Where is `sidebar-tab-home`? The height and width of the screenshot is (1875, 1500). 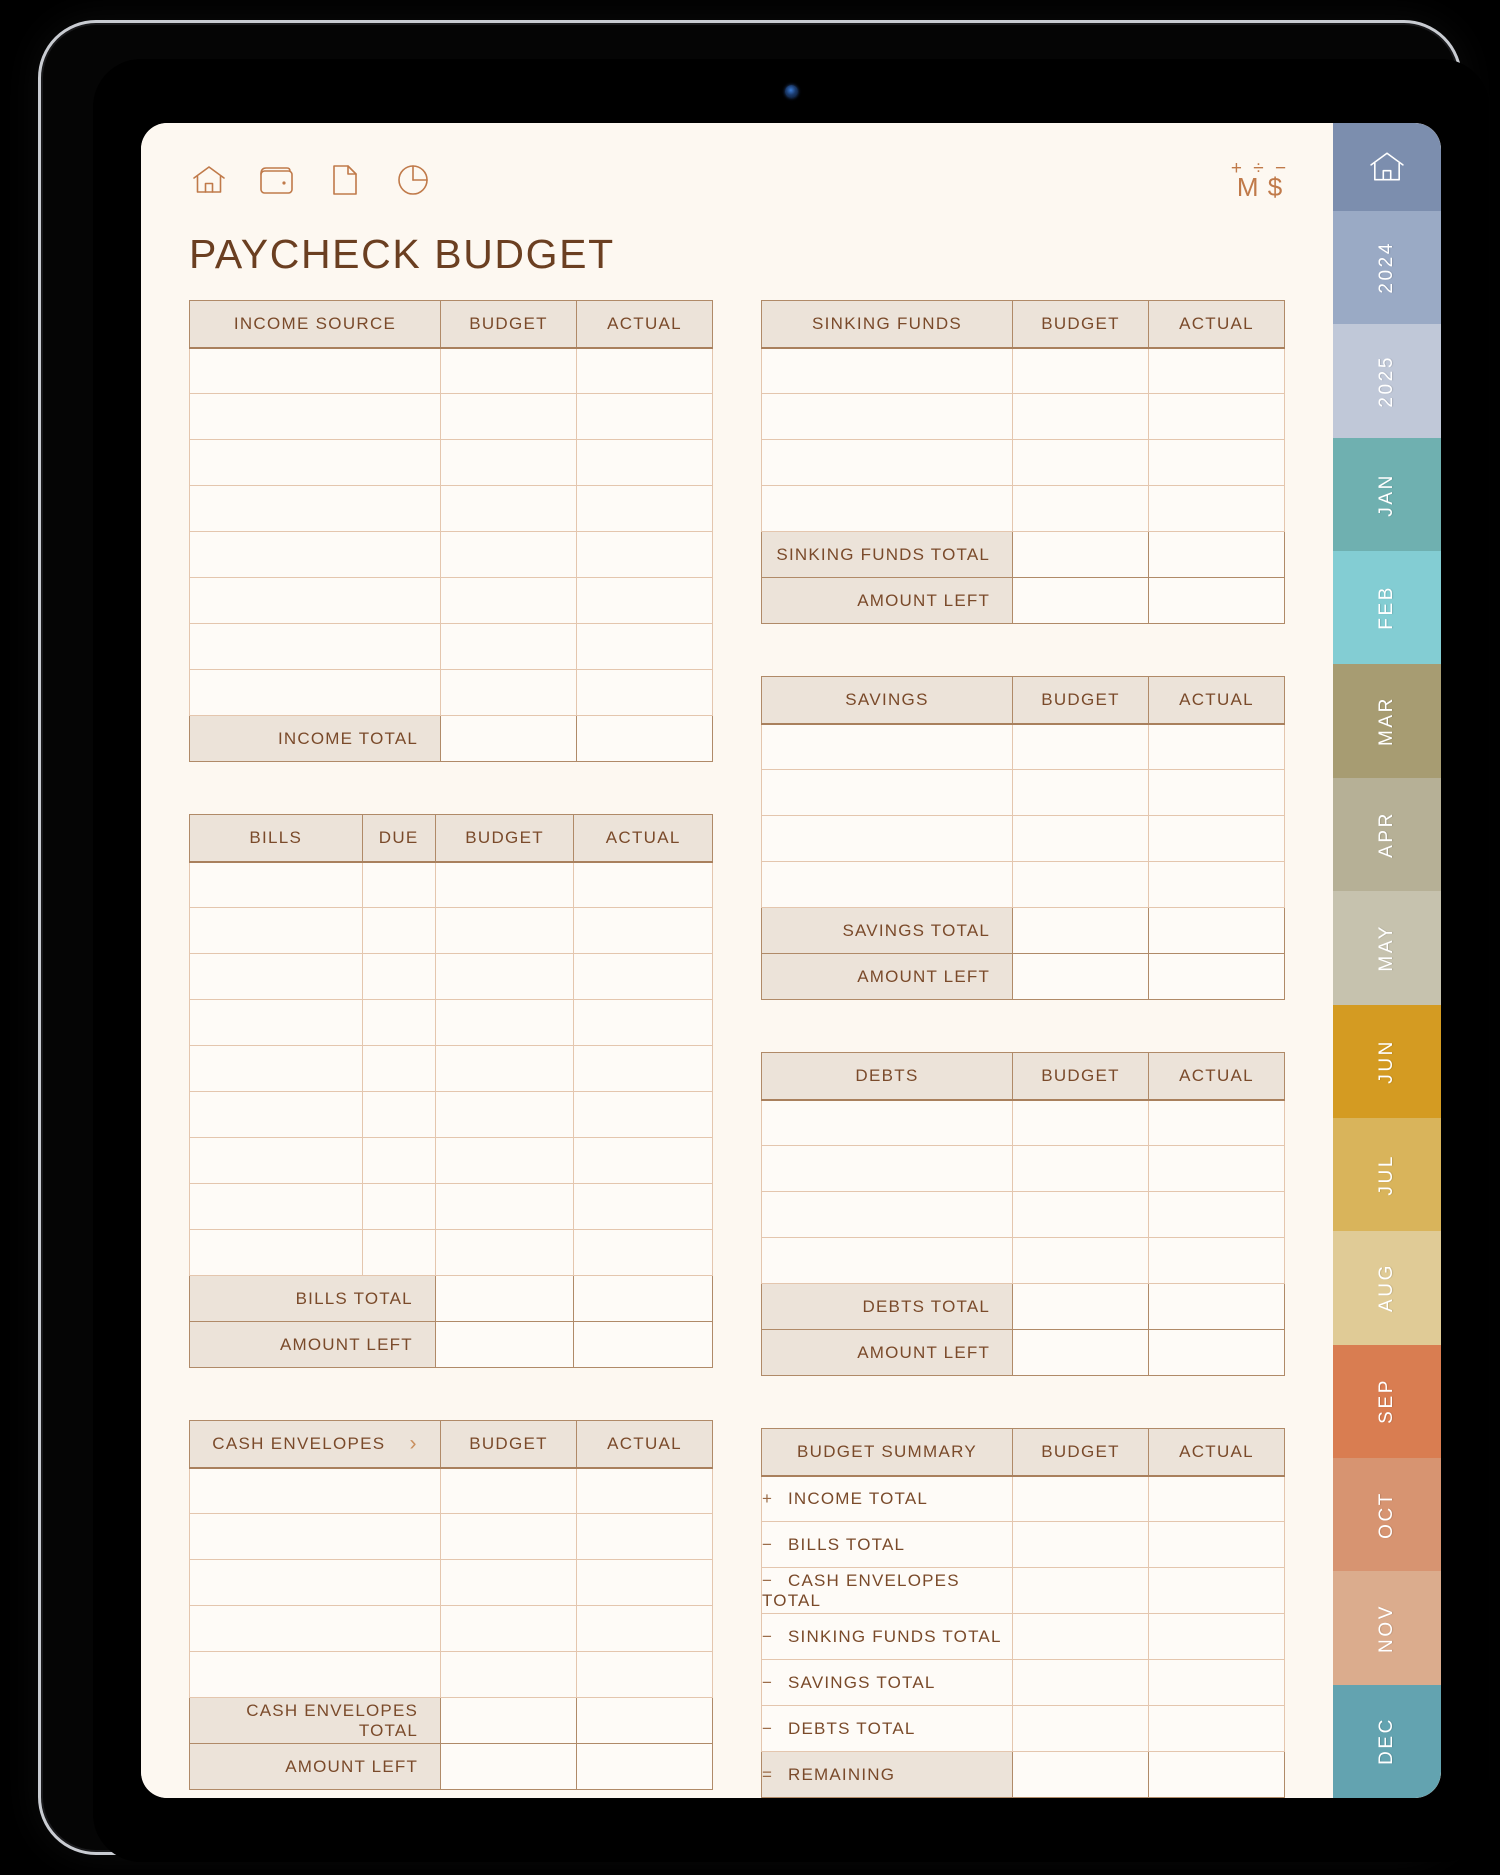 sidebar-tab-home is located at coordinates (1387, 167).